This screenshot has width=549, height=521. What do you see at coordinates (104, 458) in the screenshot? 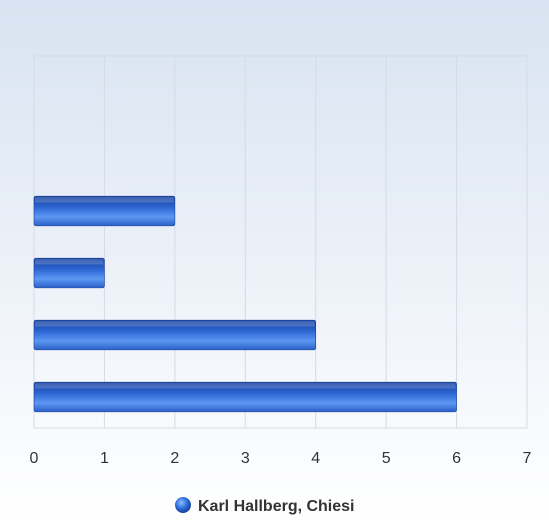
I see `x-tick-label: 1` at bounding box center [104, 458].